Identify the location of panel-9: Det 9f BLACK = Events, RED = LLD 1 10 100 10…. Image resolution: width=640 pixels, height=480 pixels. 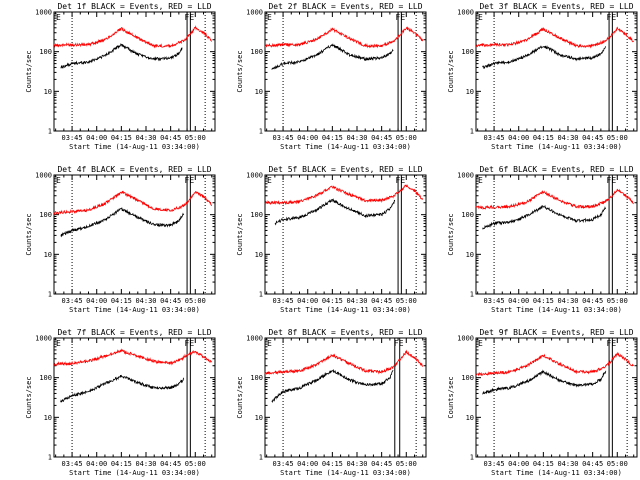
(542, 402).